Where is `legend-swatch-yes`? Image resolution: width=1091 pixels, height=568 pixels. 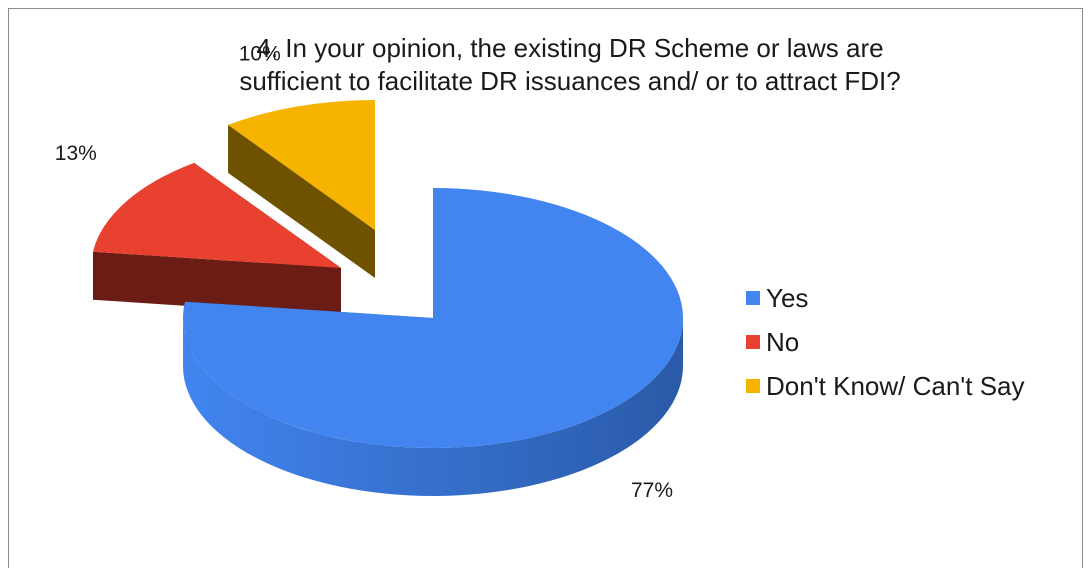
legend-swatch-yes is located at coordinates (753, 298).